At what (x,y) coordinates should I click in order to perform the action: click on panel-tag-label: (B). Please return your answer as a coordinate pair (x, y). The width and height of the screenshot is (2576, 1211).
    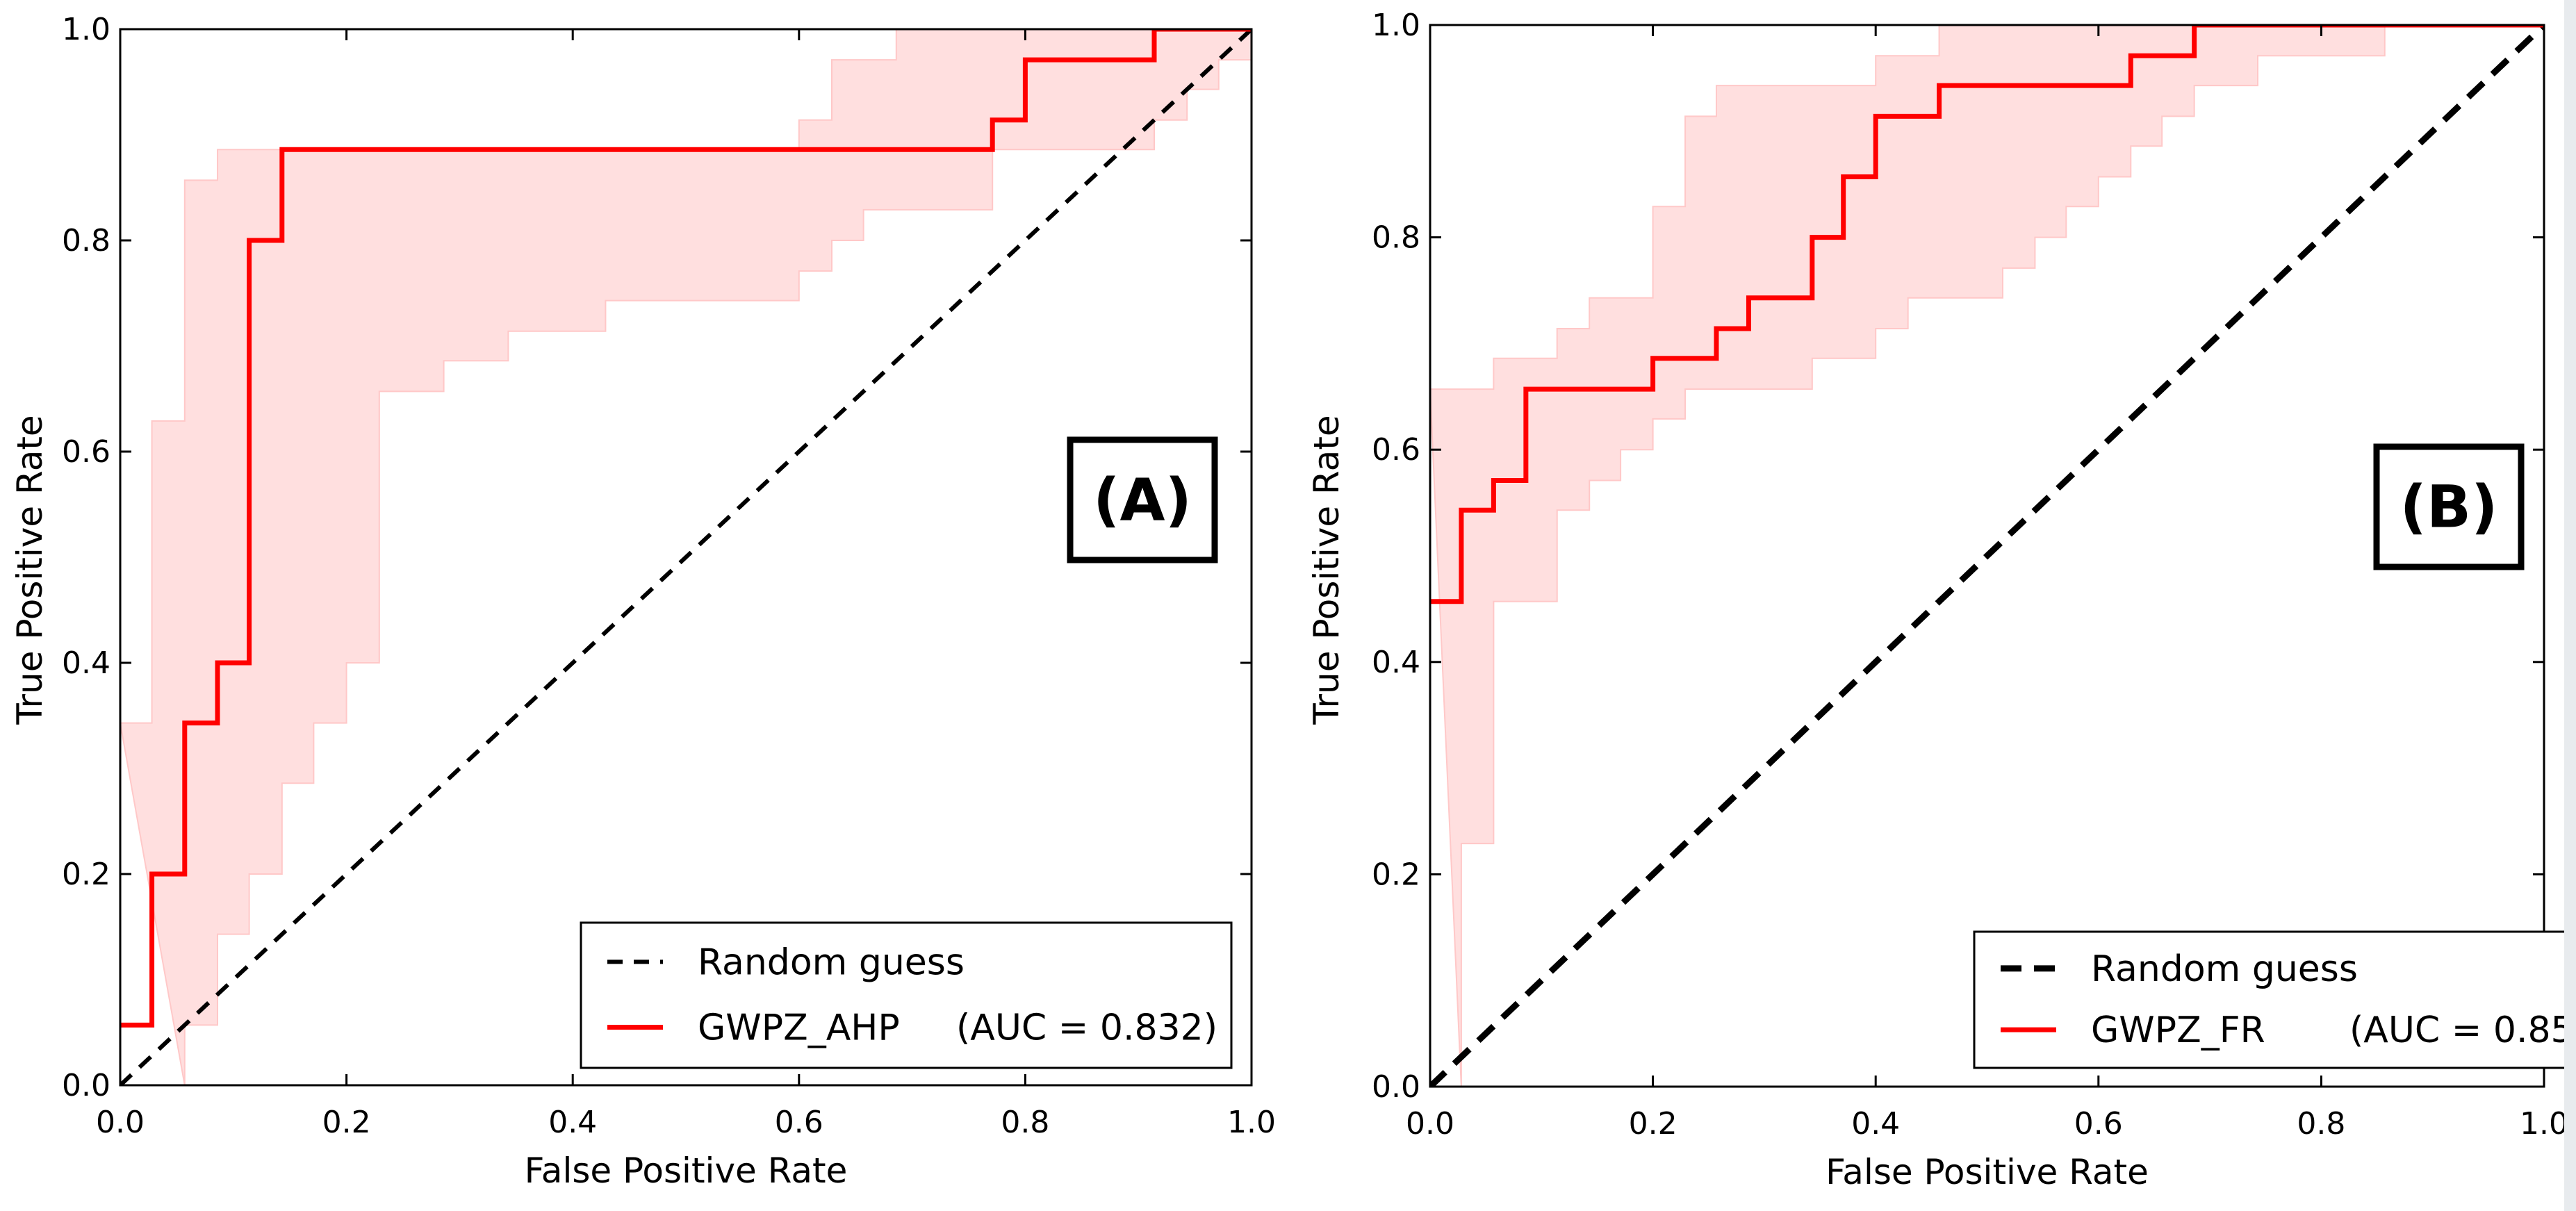
    Looking at the image, I should click on (2449, 507).